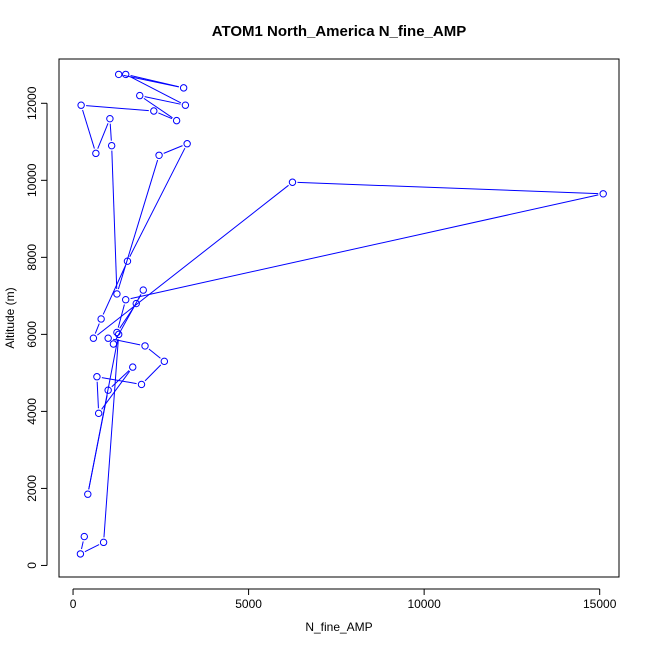 The height and width of the screenshot is (650, 650). Describe the element at coordinates (32, 257) in the screenshot. I see `y-tick-label: 8000` at that location.